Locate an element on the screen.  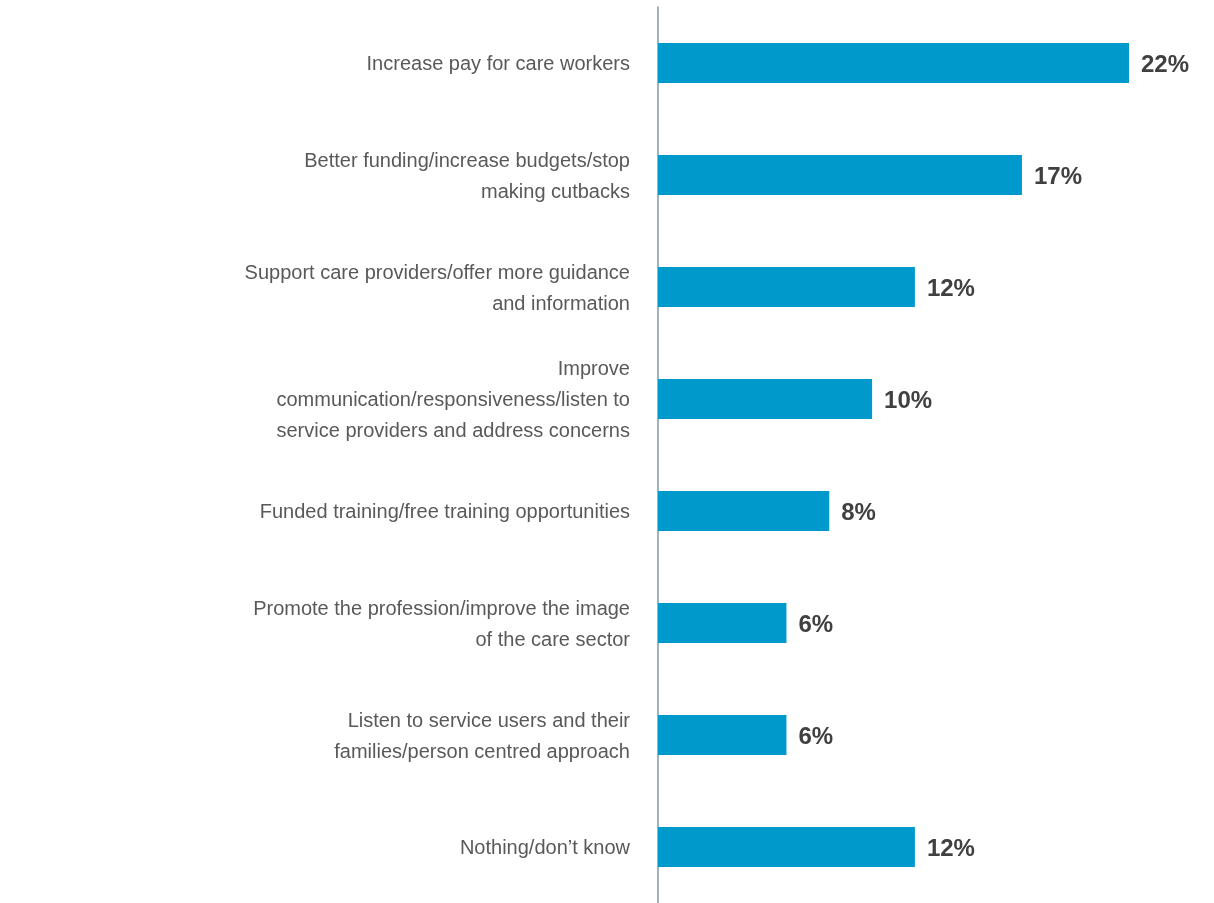
y-tick-label: Listen to service users and their families/person centred approach is located at coordinates (482, 735).